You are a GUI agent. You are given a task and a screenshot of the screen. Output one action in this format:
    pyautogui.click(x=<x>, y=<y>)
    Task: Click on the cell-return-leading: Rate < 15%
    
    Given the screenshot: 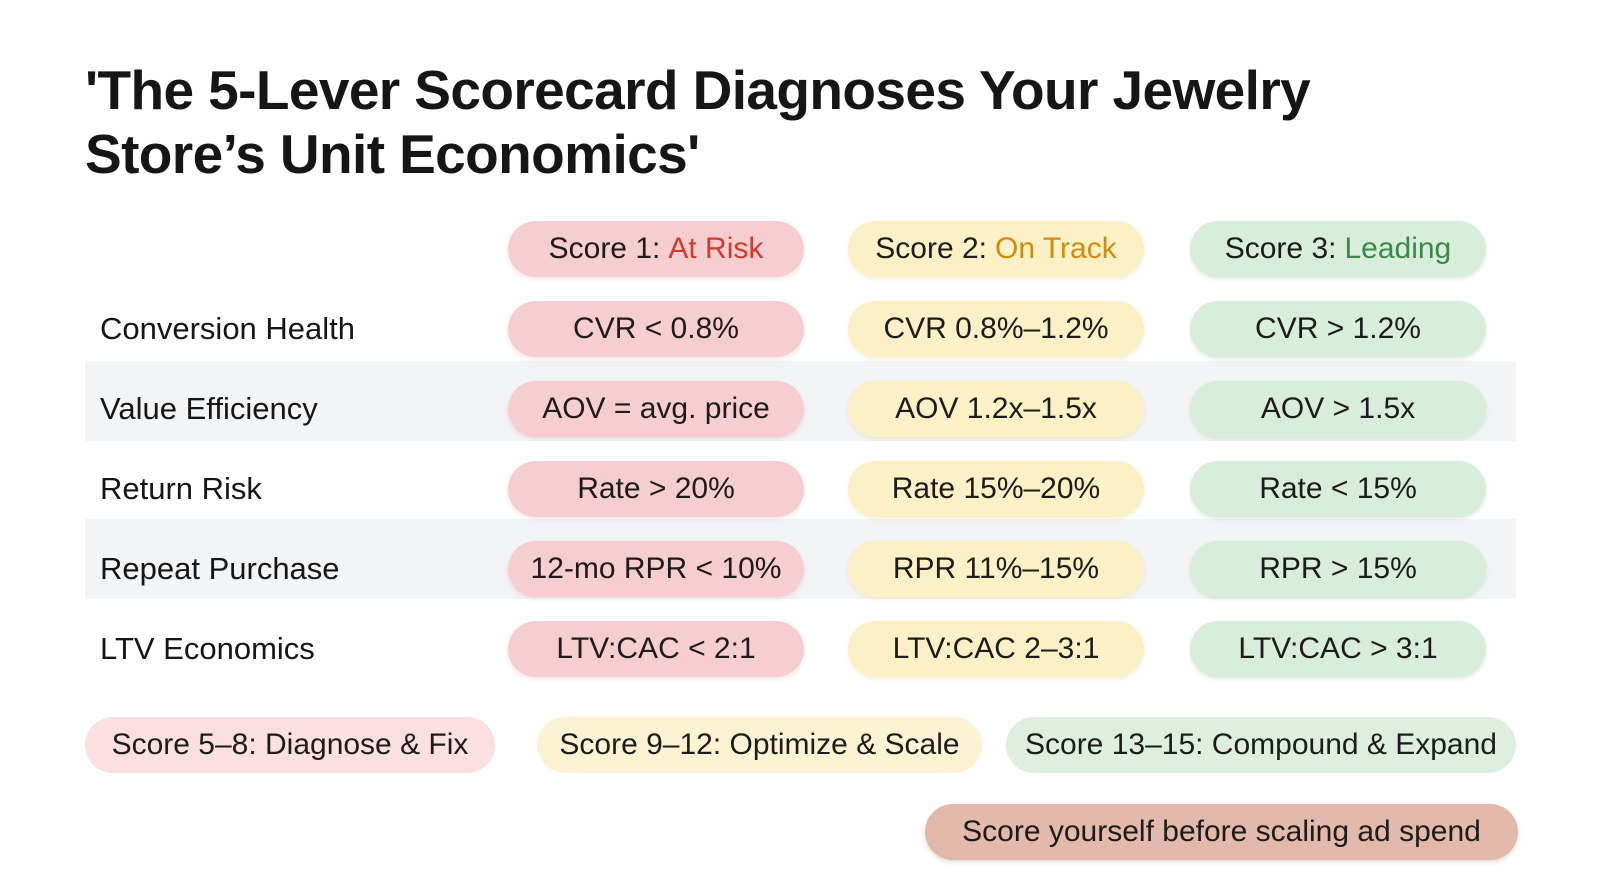 What is the action you would take?
    pyautogui.click(x=1338, y=489)
    